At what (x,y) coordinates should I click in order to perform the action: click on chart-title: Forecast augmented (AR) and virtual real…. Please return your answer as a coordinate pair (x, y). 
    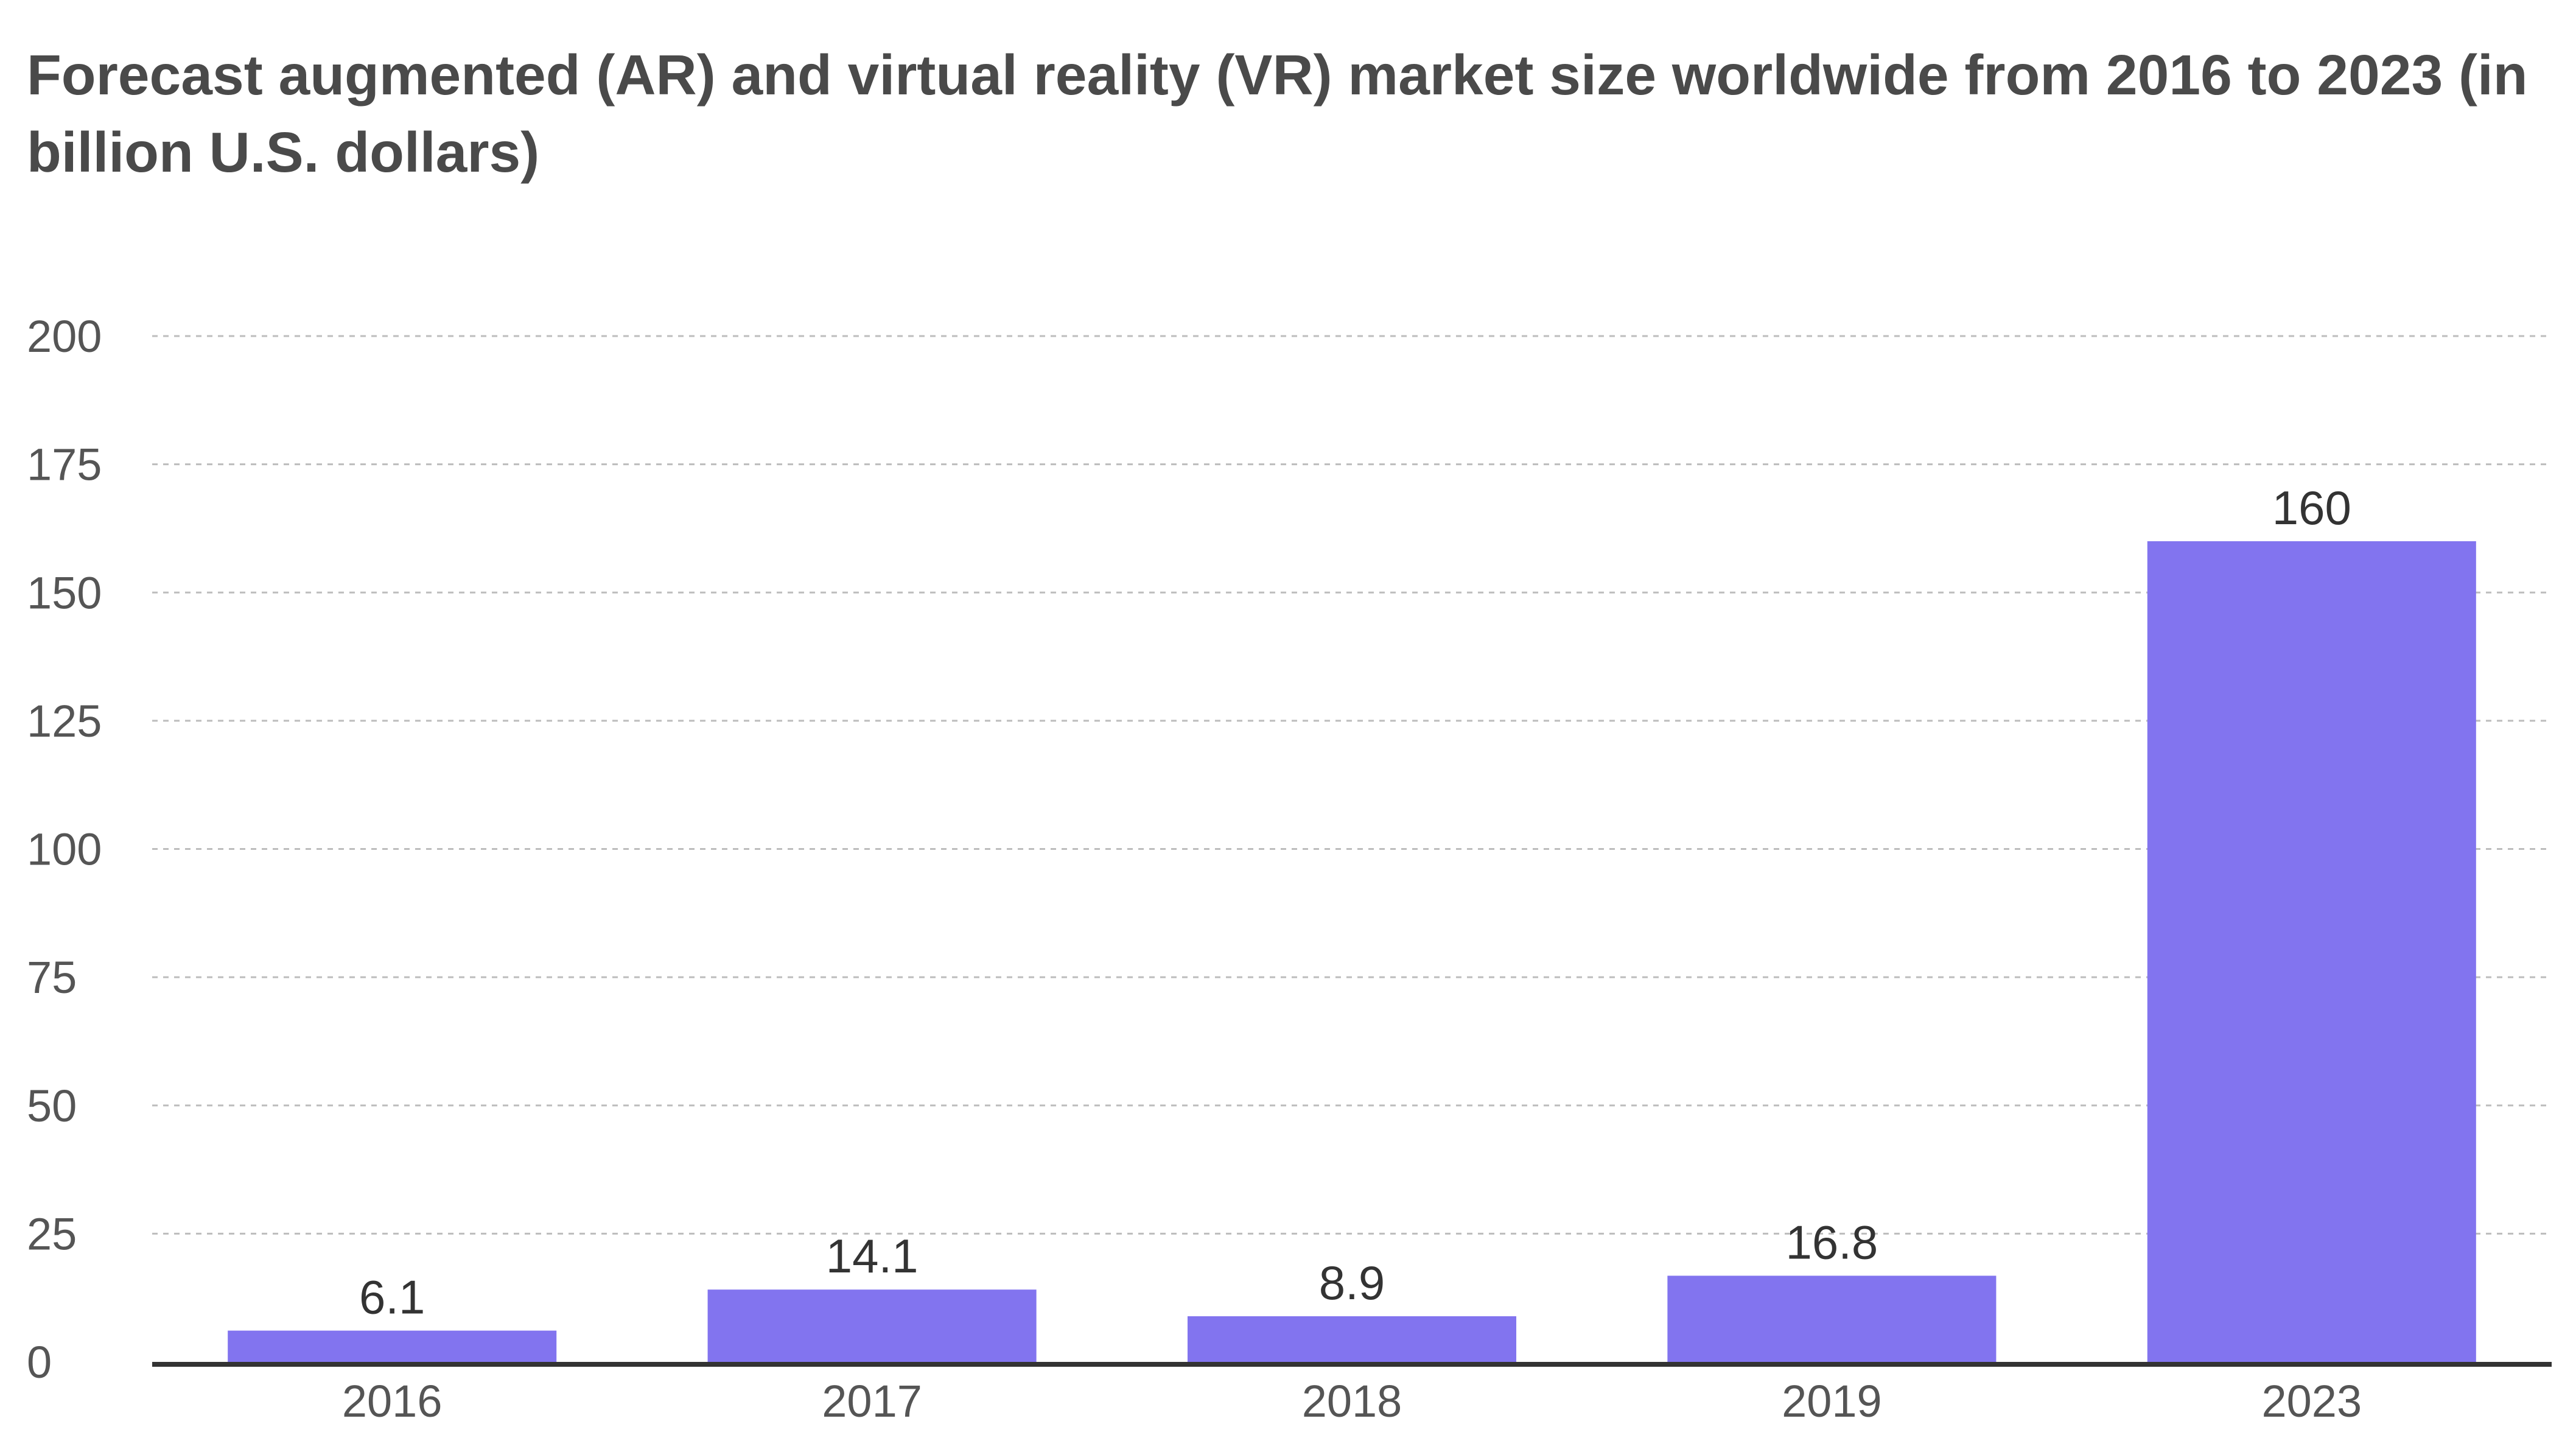
    Looking at the image, I should click on (1277, 114).